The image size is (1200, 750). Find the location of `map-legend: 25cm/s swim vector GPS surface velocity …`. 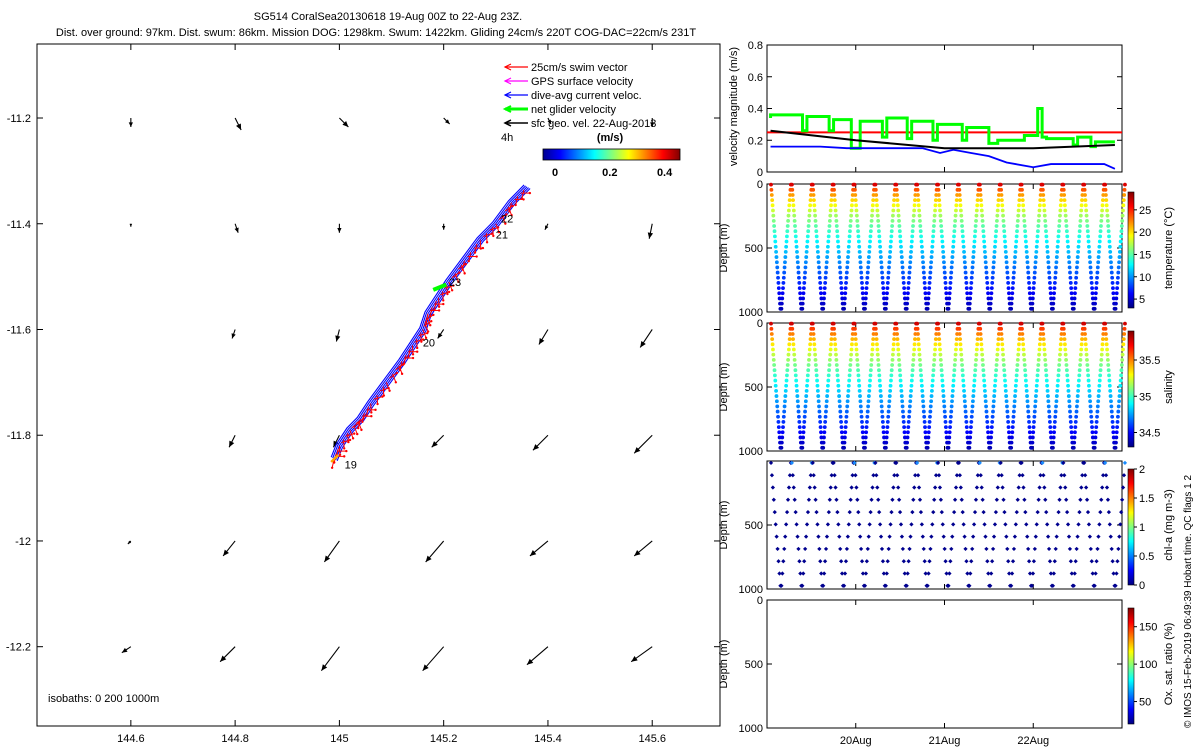

map-legend: 25cm/s swim vector GPS surface velocity … is located at coordinates (591, 120).